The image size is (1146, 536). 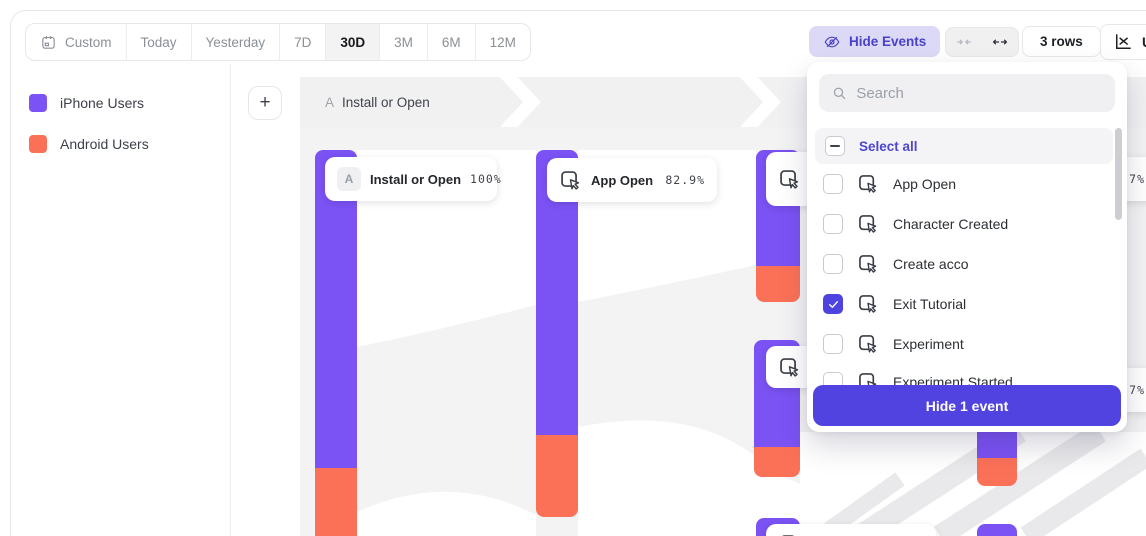 I want to click on column-width-toggle-group, so click(x=982, y=42).